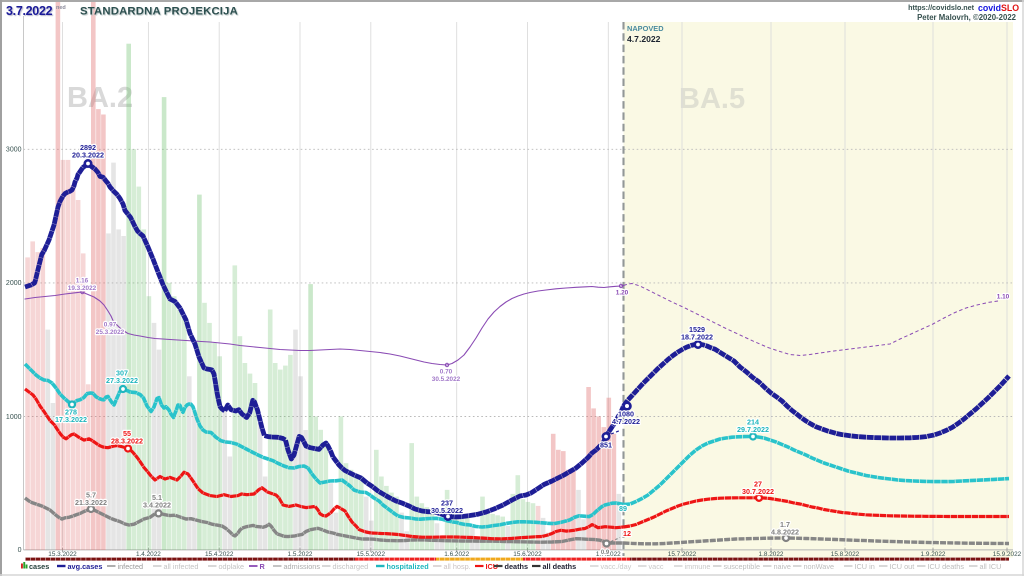 The image size is (1024, 576). Describe the element at coordinates (219, 554) in the screenshot. I see `svg-text: 15.4.2022` at that location.